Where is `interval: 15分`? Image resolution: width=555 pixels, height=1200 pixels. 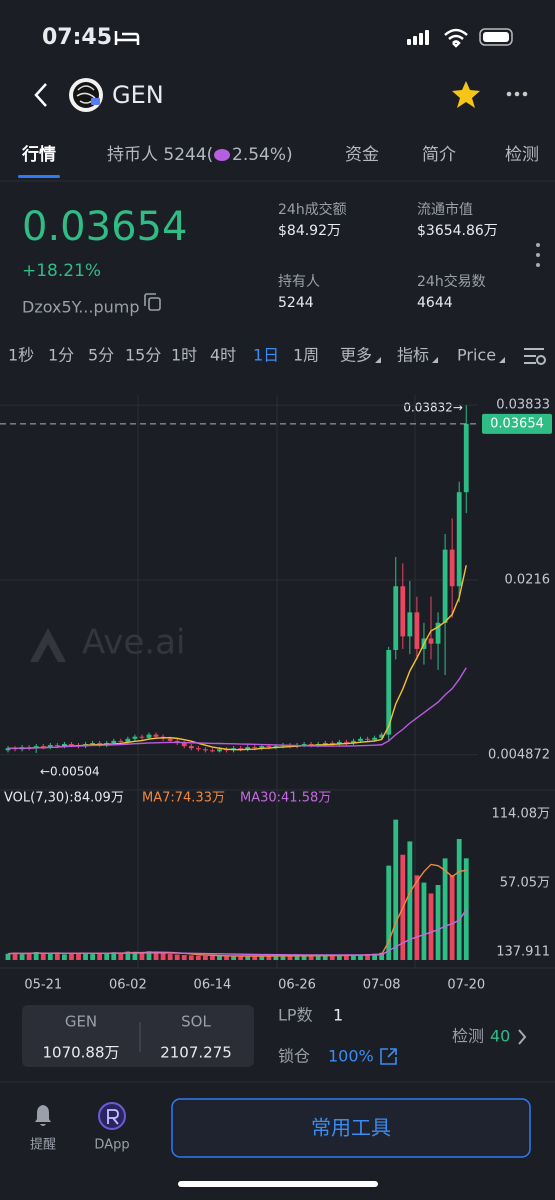 interval: 15分 is located at coordinates (143, 355).